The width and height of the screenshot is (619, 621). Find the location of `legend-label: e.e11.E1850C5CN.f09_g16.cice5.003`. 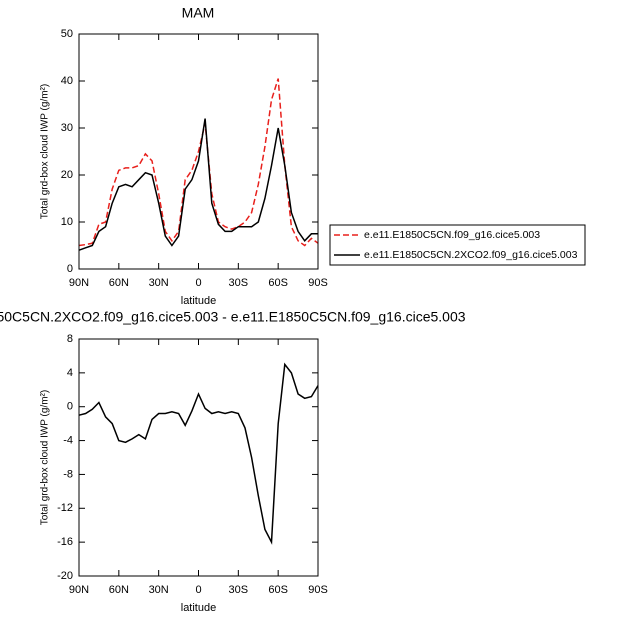

legend-label: e.e11.E1850C5CN.f09_g16.cice5.003 is located at coordinates (452, 235).